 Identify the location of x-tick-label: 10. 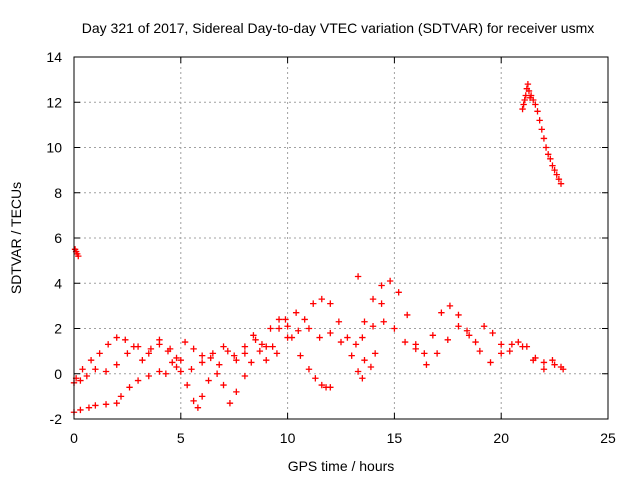
(288, 438).